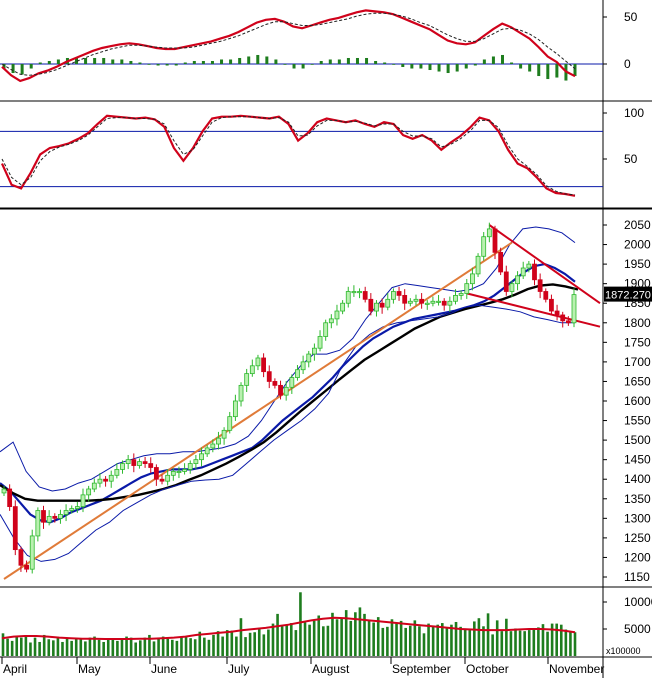 Image resolution: width=652 pixels, height=678 pixels. Describe the element at coordinates (637, 401) in the screenshot. I see `price-y-1600-label: 1600` at that location.